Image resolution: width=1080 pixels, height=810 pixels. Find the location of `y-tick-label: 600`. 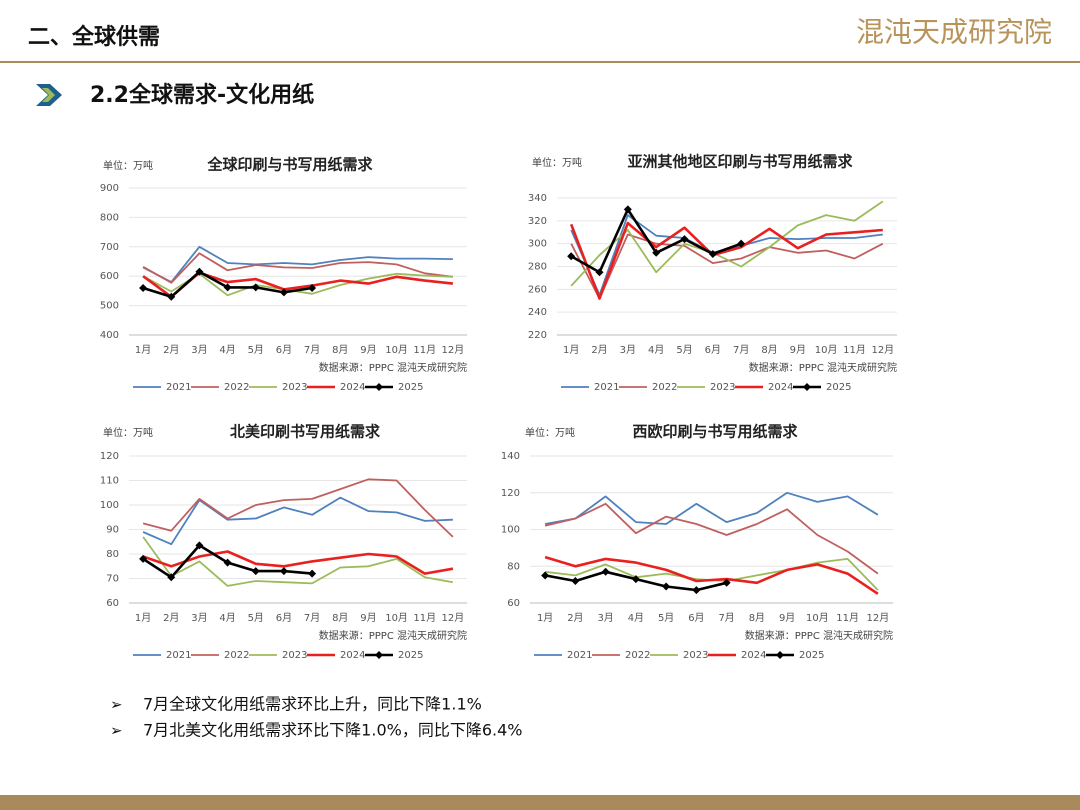

y-tick-label: 600 is located at coordinates (109, 276).